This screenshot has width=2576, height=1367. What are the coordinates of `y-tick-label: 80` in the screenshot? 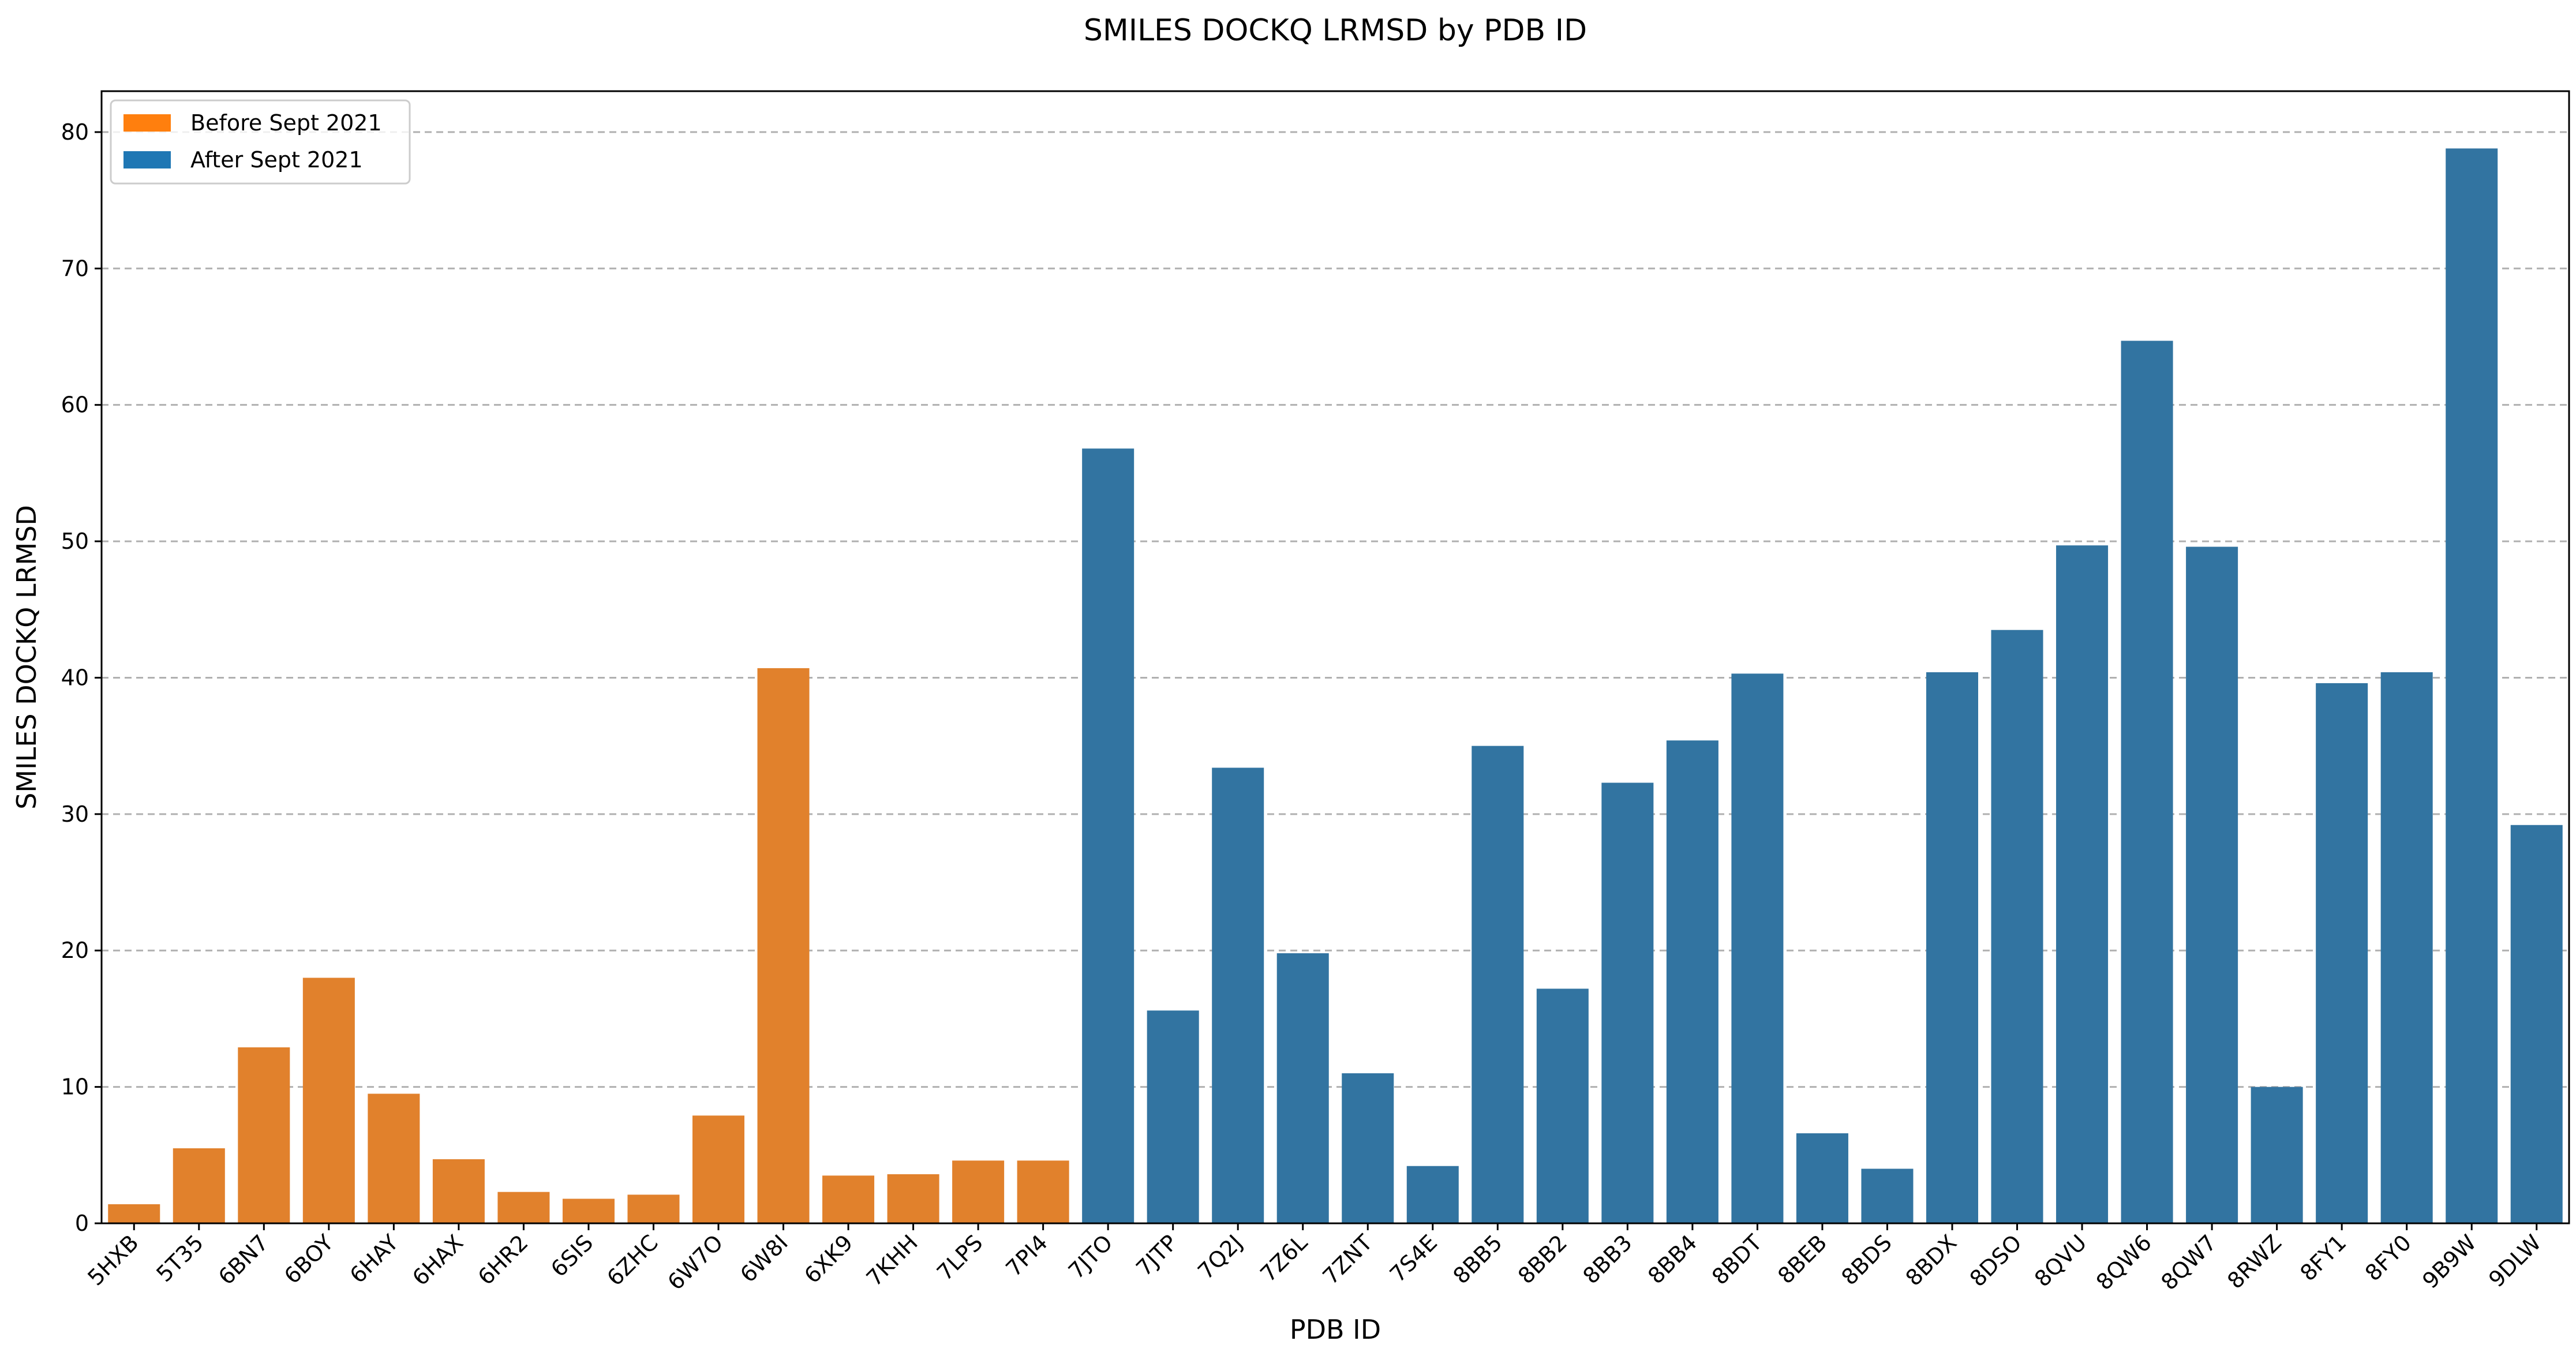 It's located at (75, 132).